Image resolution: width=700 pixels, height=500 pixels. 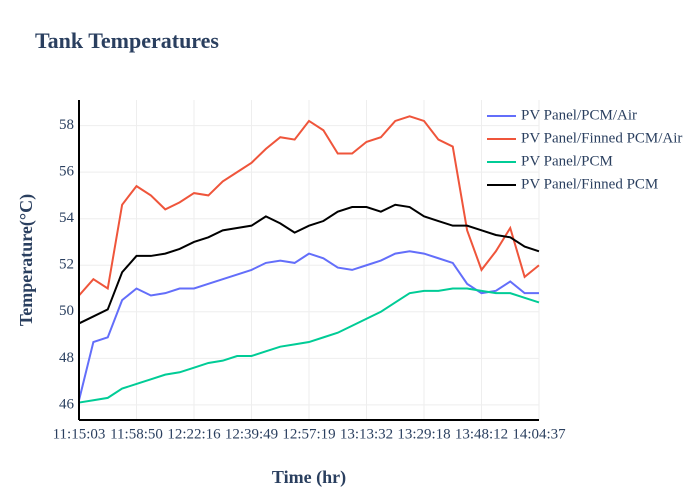 What do you see at coordinates (601, 138) in the screenshot?
I see `legend-label: PV Panel/Finned PCM/Air` at bounding box center [601, 138].